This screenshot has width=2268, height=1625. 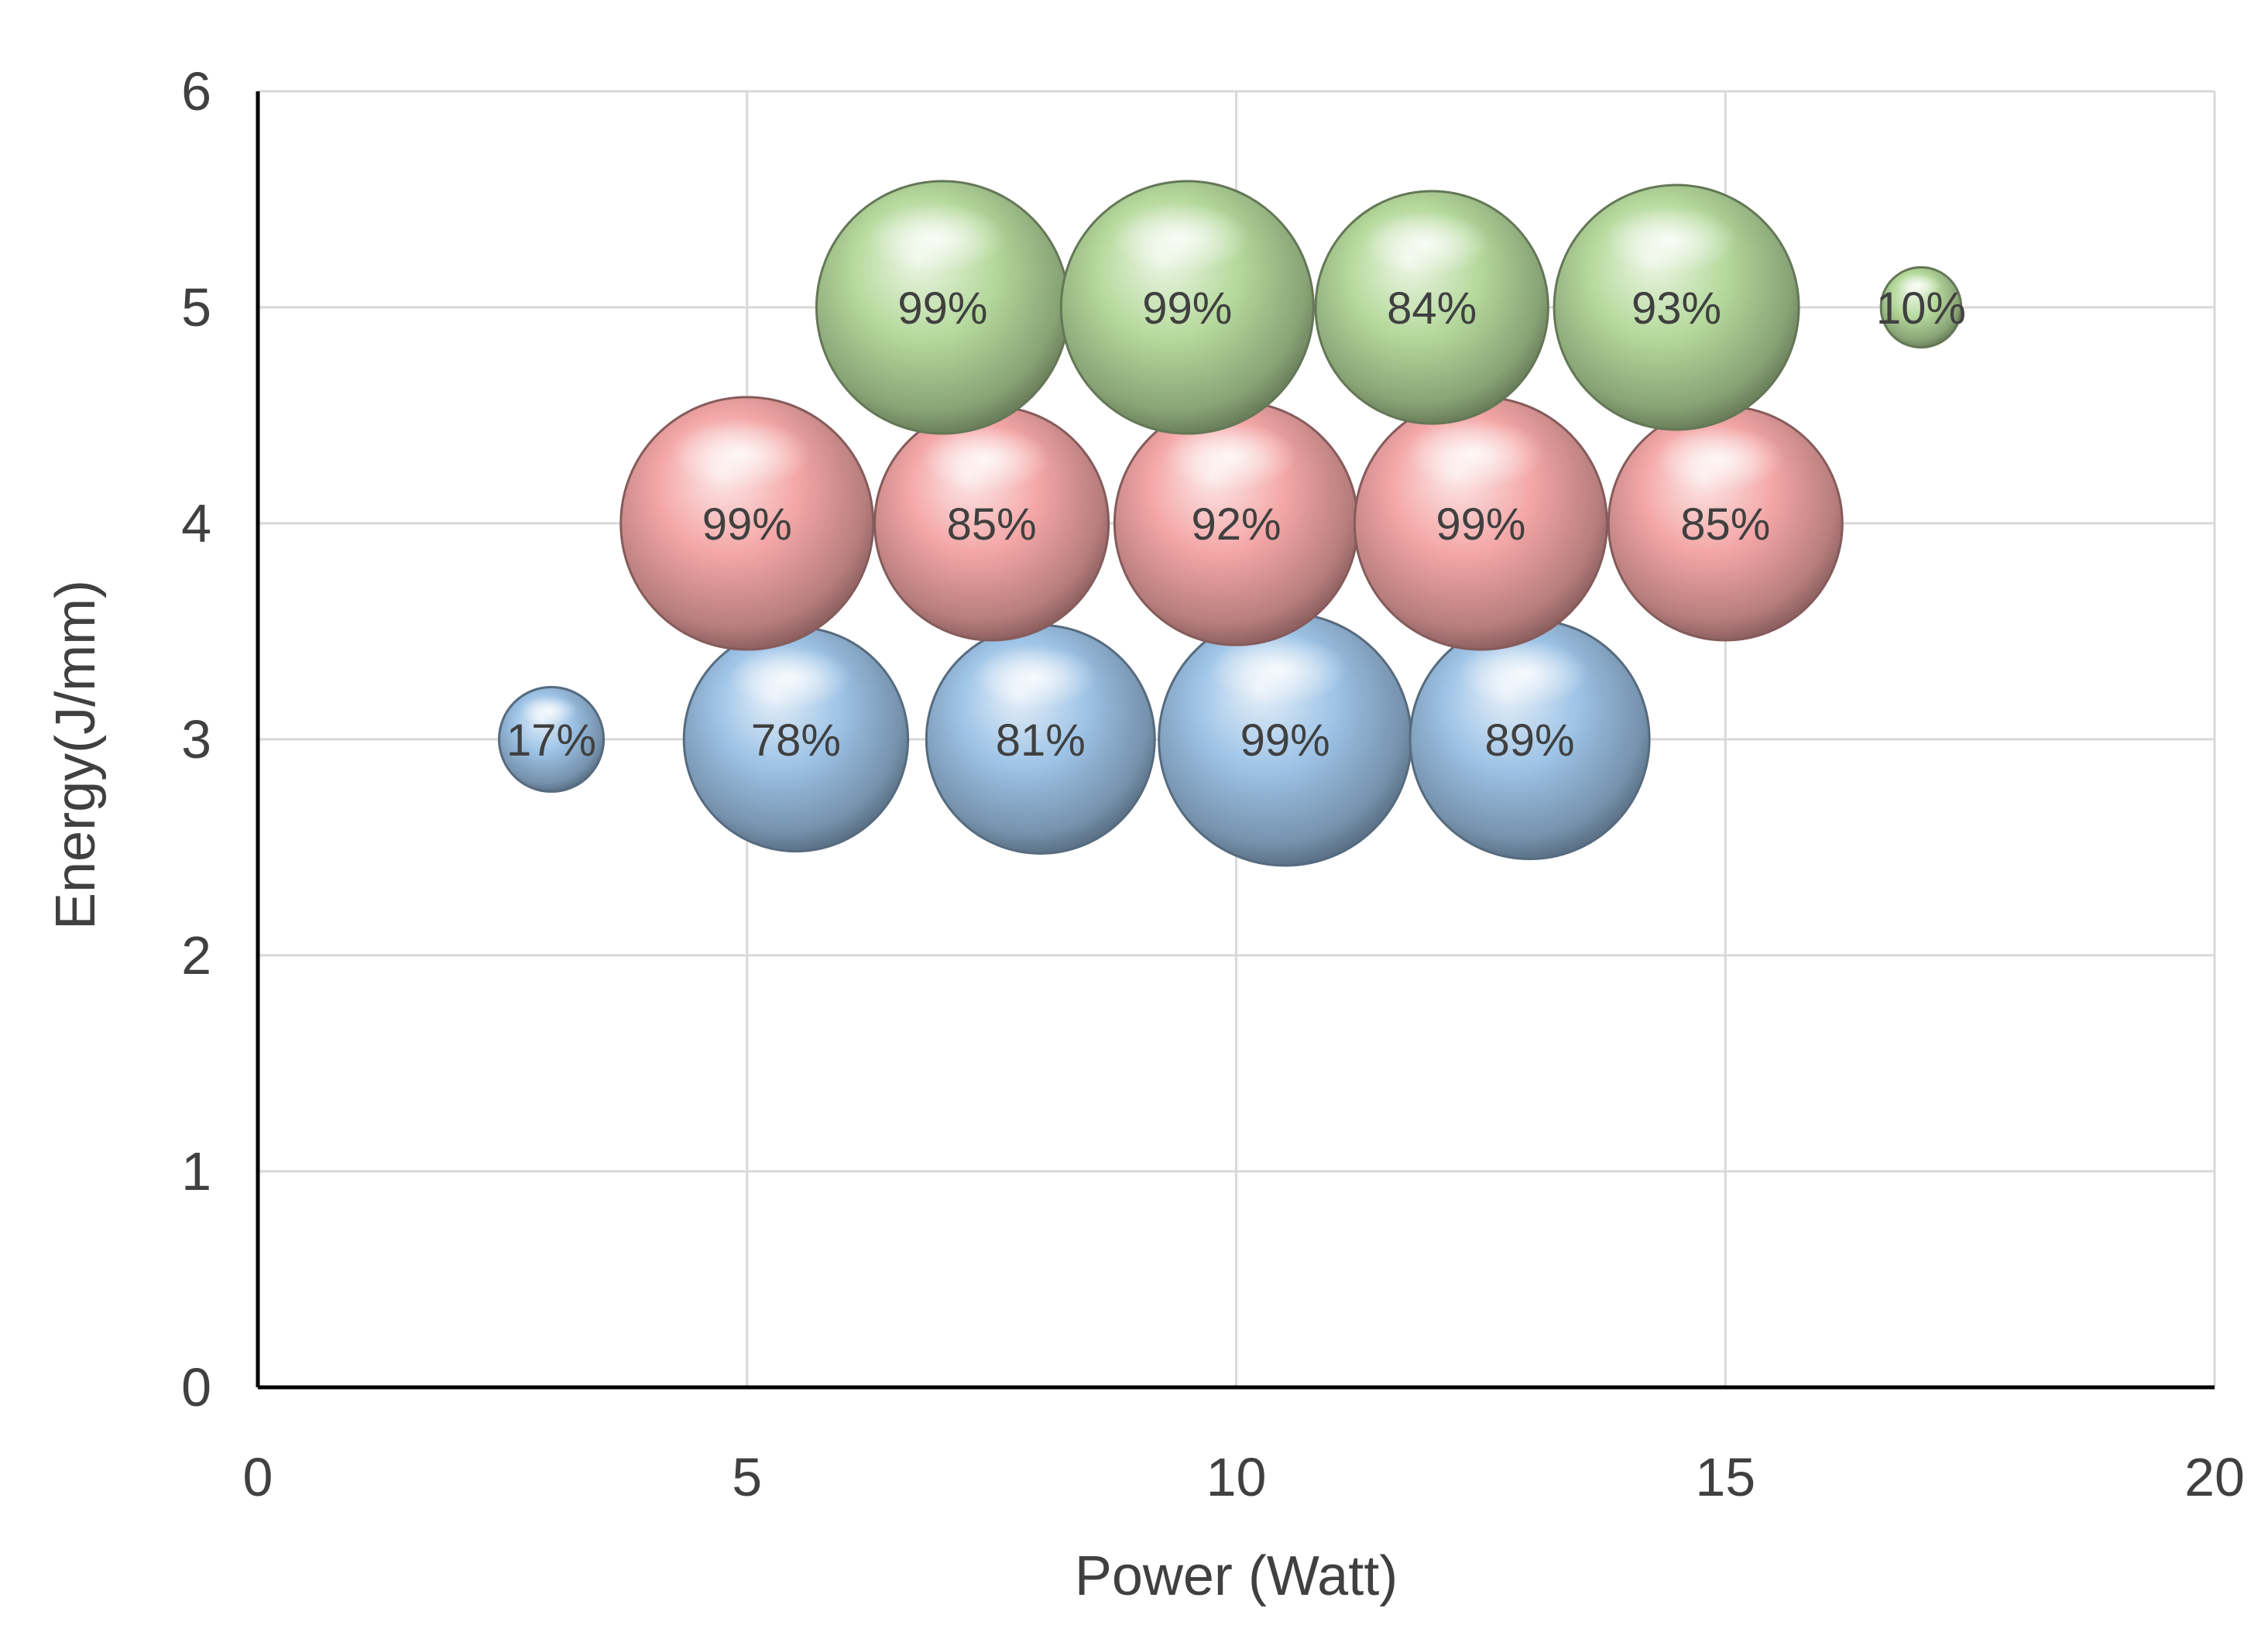 What do you see at coordinates (196, 955) in the screenshot?
I see `y-tick-label: 2` at bounding box center [196, 955].